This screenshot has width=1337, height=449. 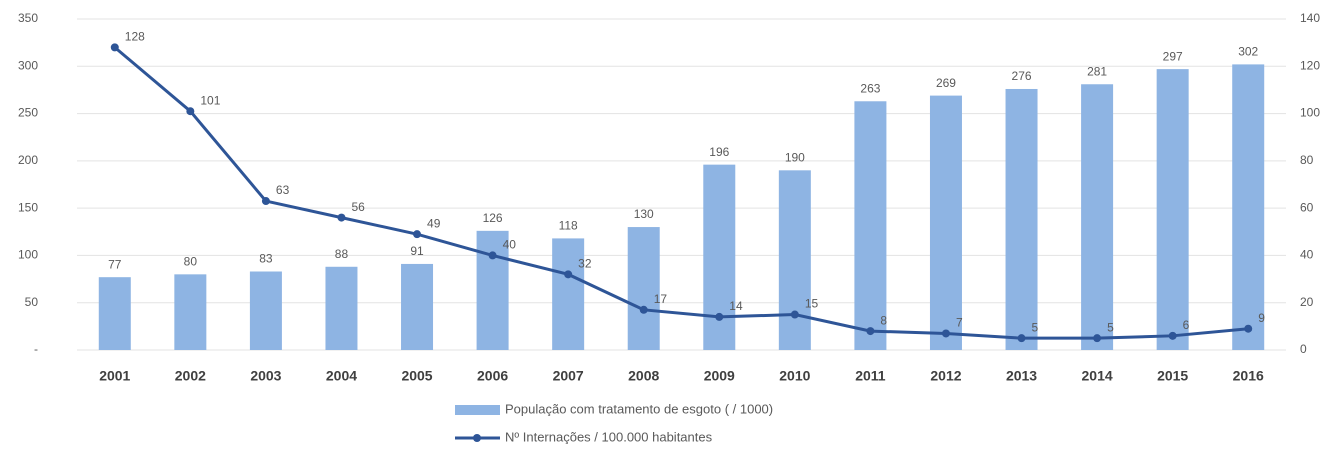 I want to click on y2-tick-label: 40, so click(x=1307, y=255).